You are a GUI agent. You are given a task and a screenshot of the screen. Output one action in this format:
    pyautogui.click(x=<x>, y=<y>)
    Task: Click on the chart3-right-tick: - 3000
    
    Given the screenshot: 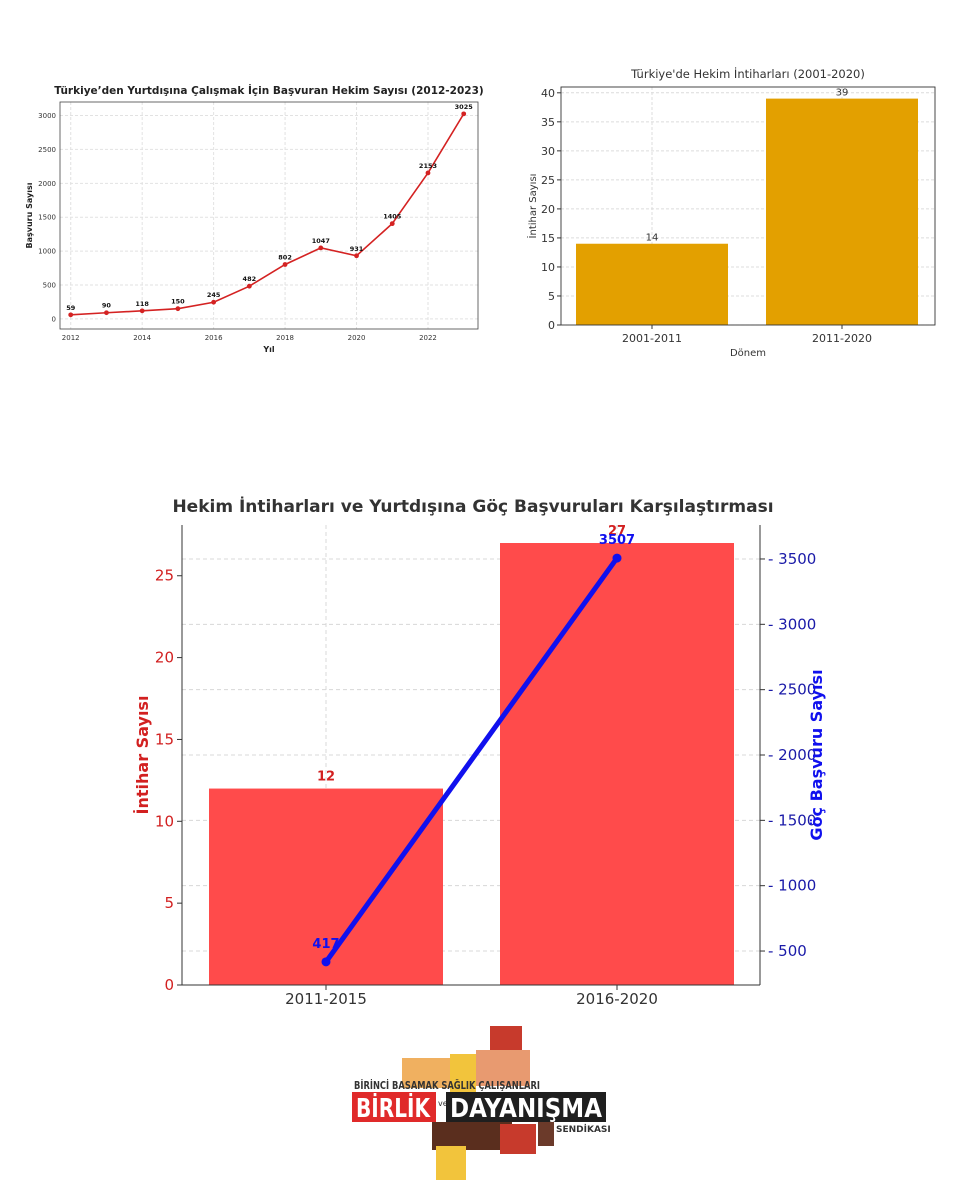 What is the action you would take?
    pyautogui.click(x=792, y=624)
    